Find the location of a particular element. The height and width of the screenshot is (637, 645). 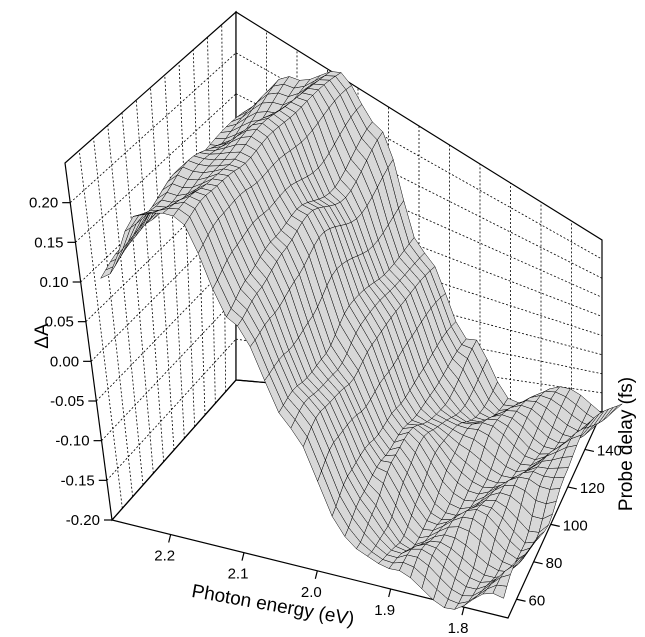

z-tick-label: -0.10 is located at coordinates (72, 441).